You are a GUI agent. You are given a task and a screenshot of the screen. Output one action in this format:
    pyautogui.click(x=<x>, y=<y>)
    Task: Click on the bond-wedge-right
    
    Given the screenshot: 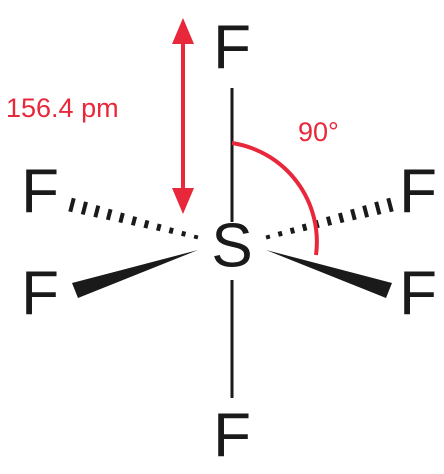 What is the action you would take?
    pyautogui.click(x=329, y=274)
    